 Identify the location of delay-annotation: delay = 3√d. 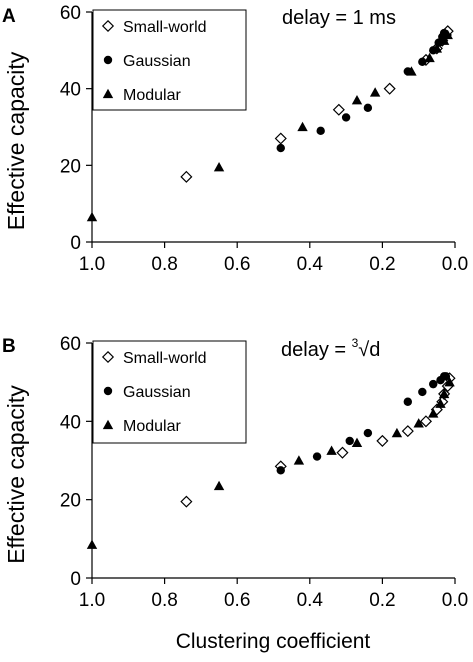
(330, 348).